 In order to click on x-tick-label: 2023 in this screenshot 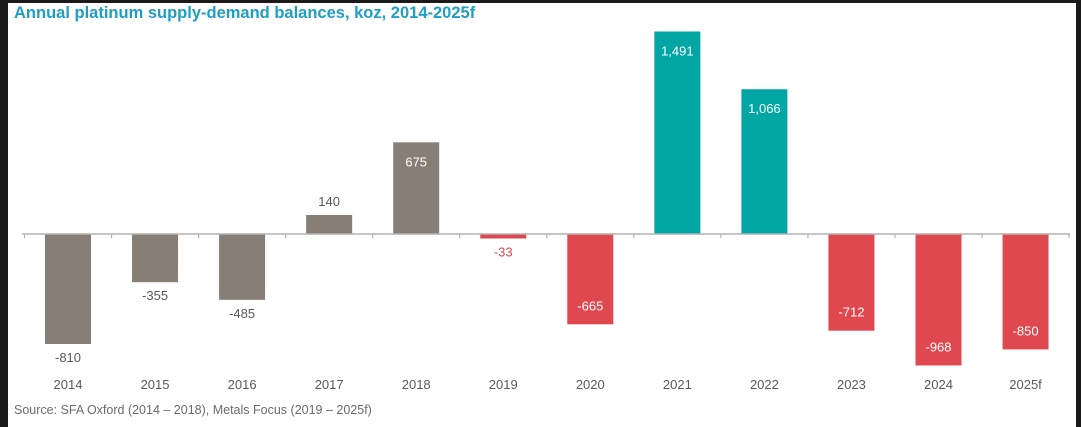, I will do `click(851, 384)`.